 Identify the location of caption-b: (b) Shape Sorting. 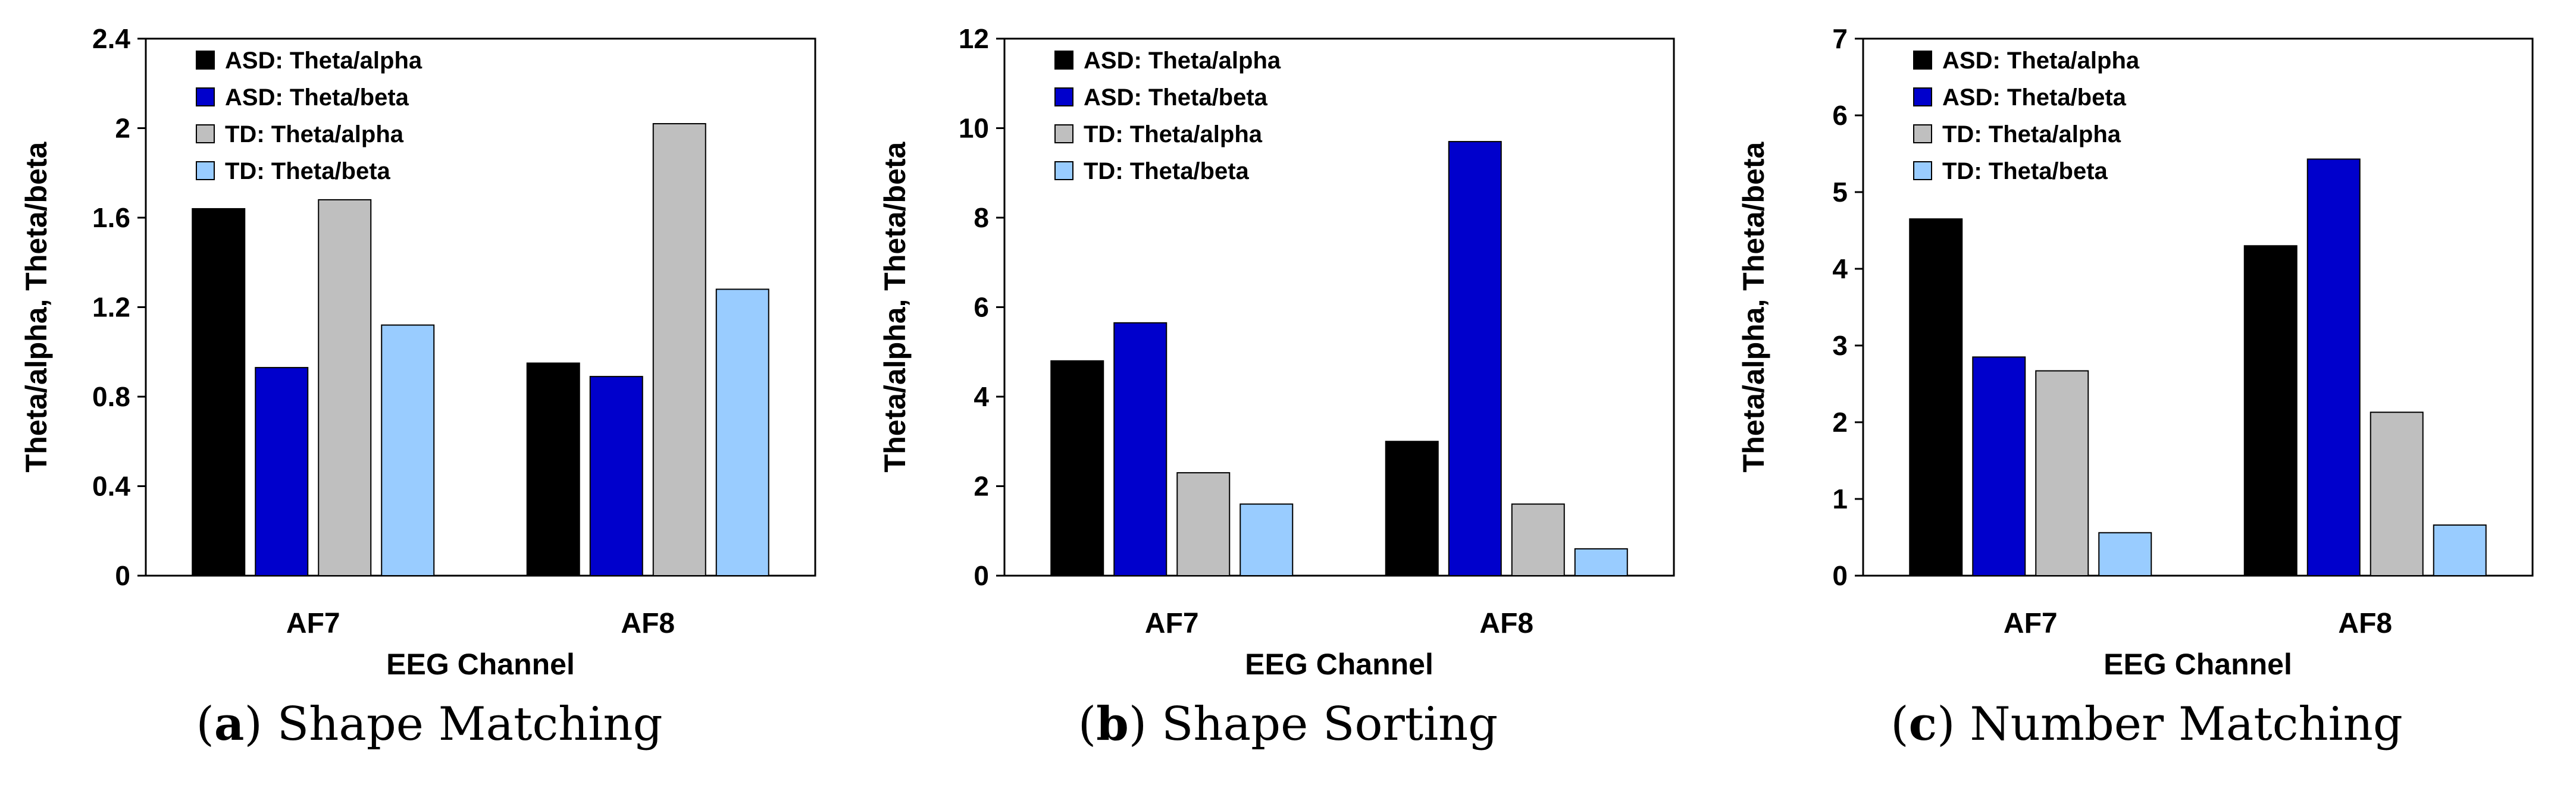
(1288, 724).